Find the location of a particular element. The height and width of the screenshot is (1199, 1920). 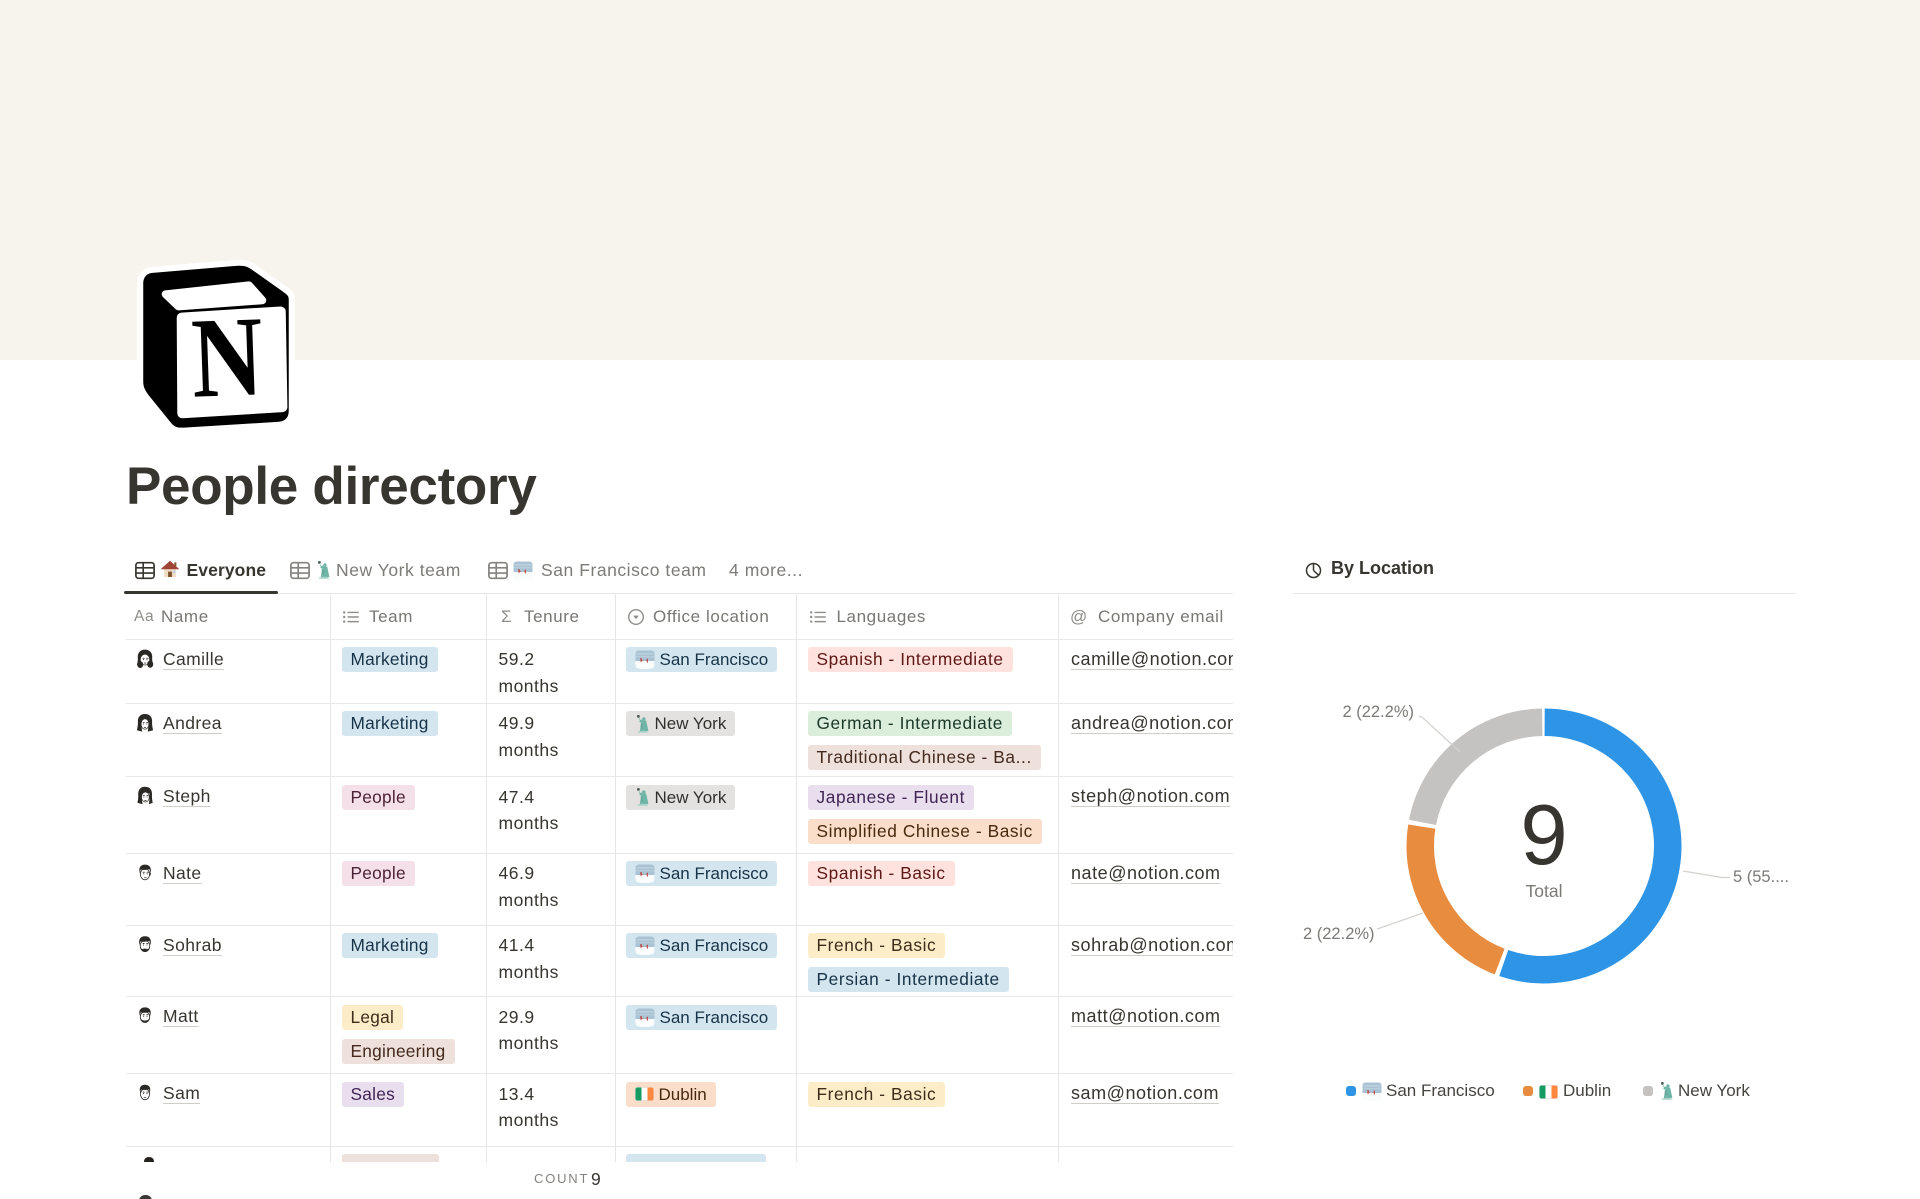

svg-text: N is located at coordinates (227, 356).